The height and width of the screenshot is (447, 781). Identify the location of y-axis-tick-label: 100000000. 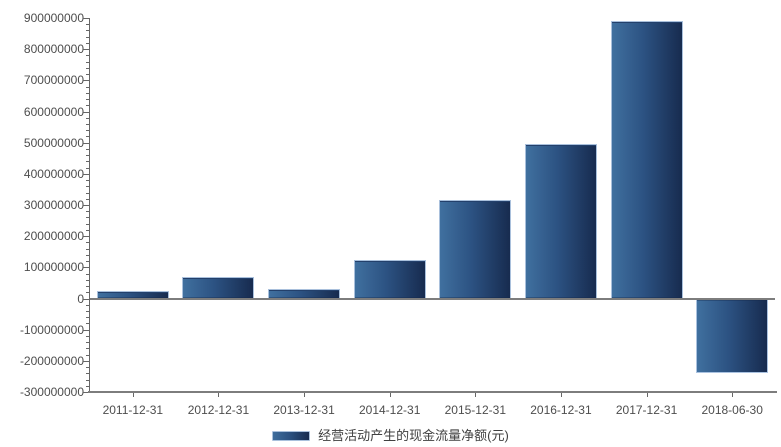
(53, 267).